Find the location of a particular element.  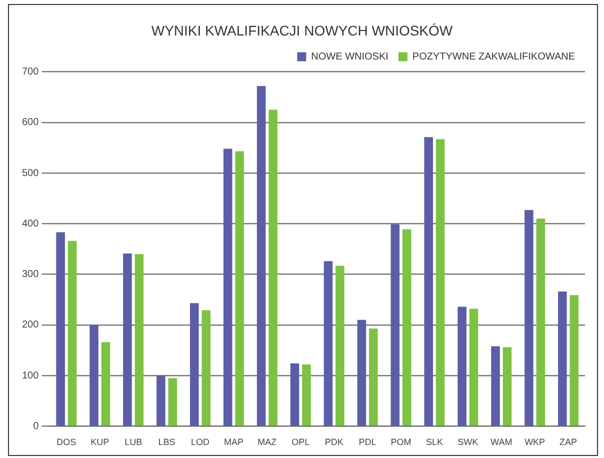

legend-label: NOWE WNIOSKI is located at coordinates (349, 57).